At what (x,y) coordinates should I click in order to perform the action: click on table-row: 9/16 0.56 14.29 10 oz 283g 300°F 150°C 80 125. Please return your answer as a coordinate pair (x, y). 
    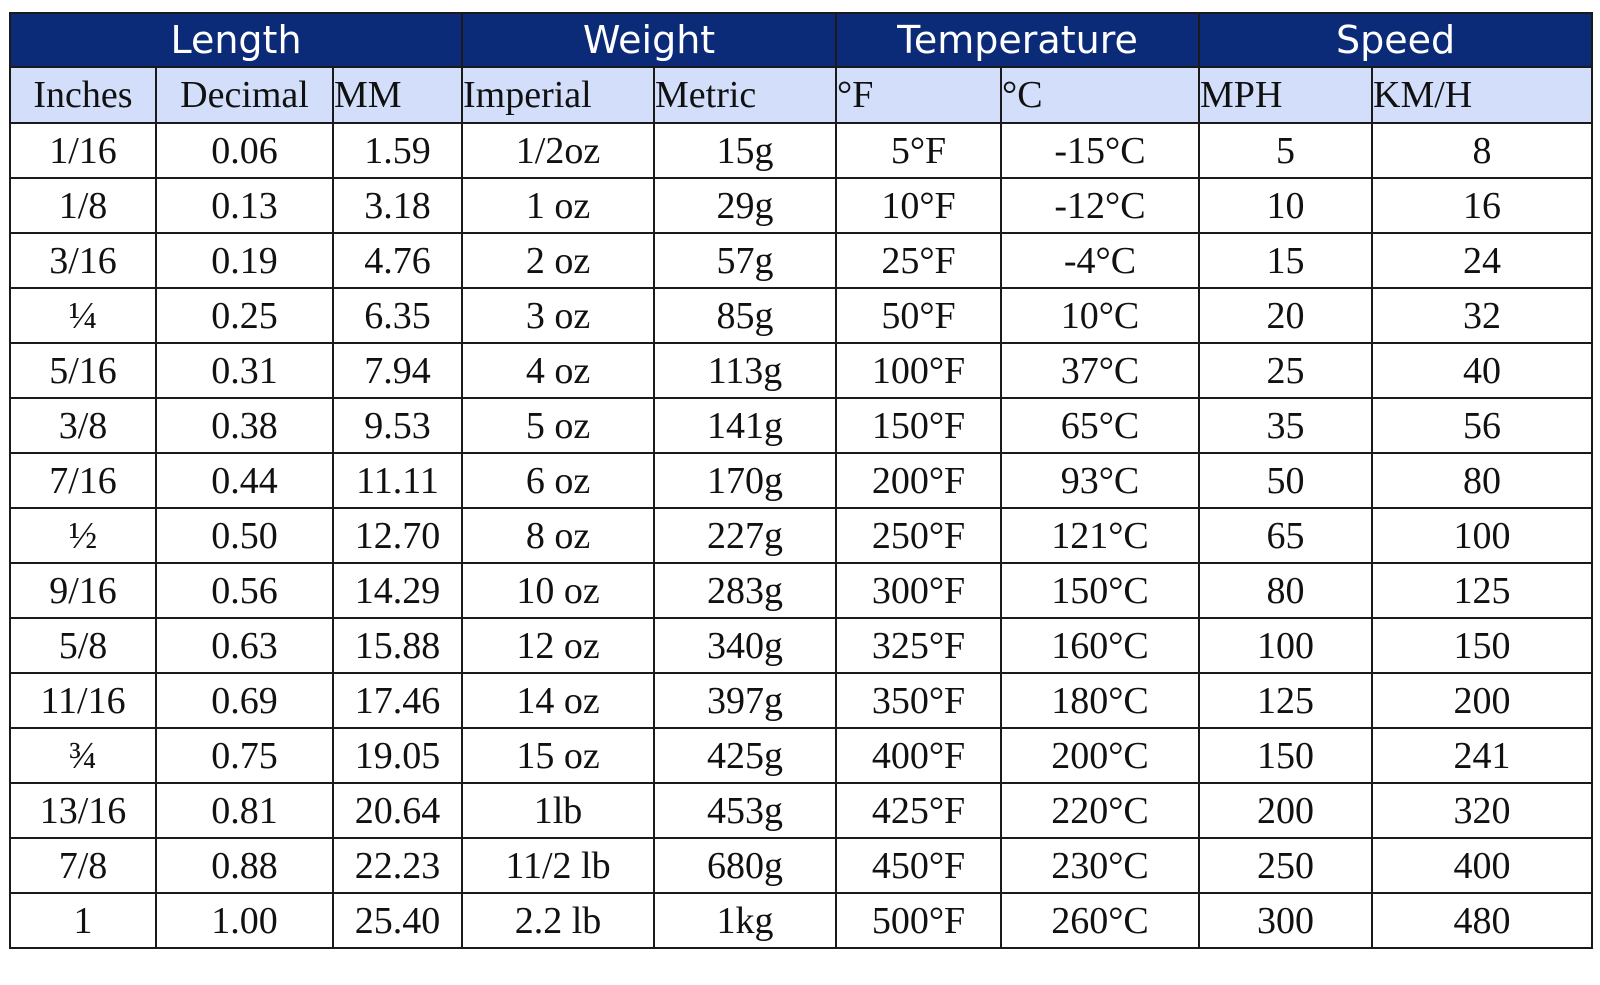
    Looking at the image, I should click on (801, 590).